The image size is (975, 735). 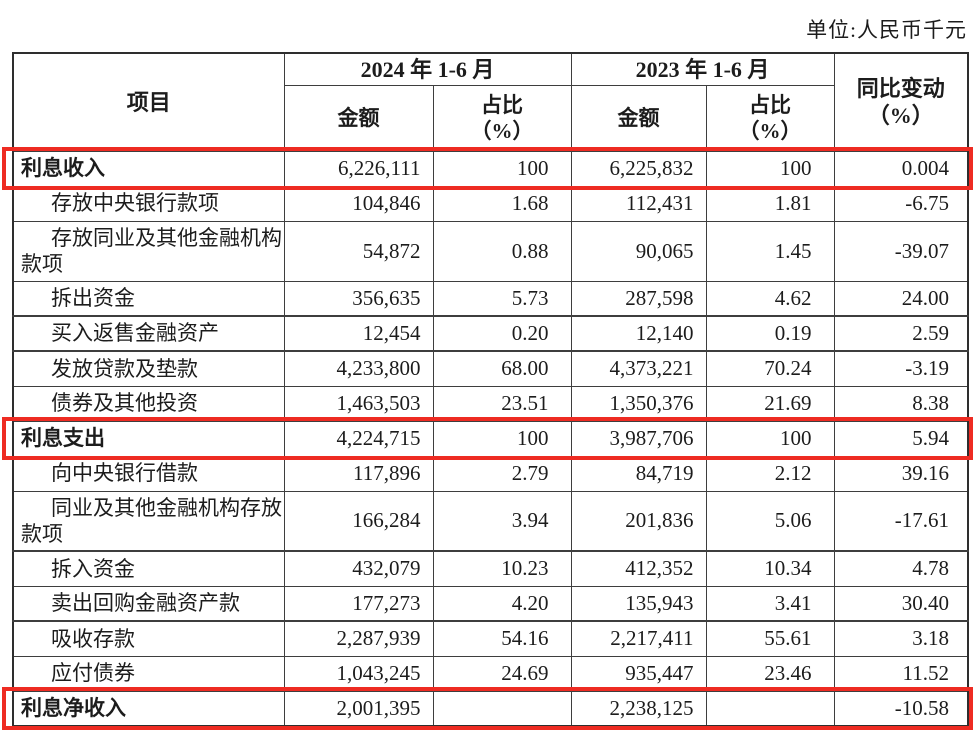 I want to click on row-value: 104,846, so click(x=358, y=203).